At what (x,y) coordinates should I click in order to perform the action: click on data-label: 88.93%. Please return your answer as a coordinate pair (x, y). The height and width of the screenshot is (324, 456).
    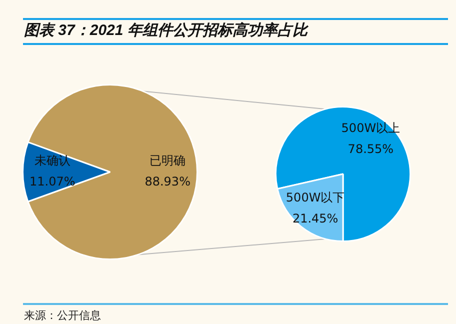
    Looking at the image, I should click on (167, 181).